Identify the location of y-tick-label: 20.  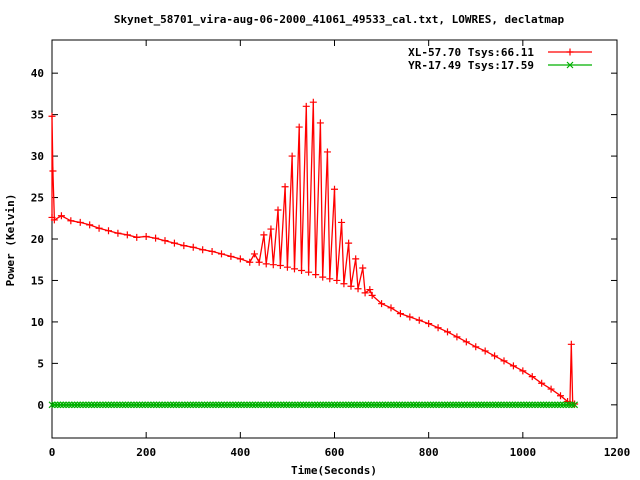
(37, 239).